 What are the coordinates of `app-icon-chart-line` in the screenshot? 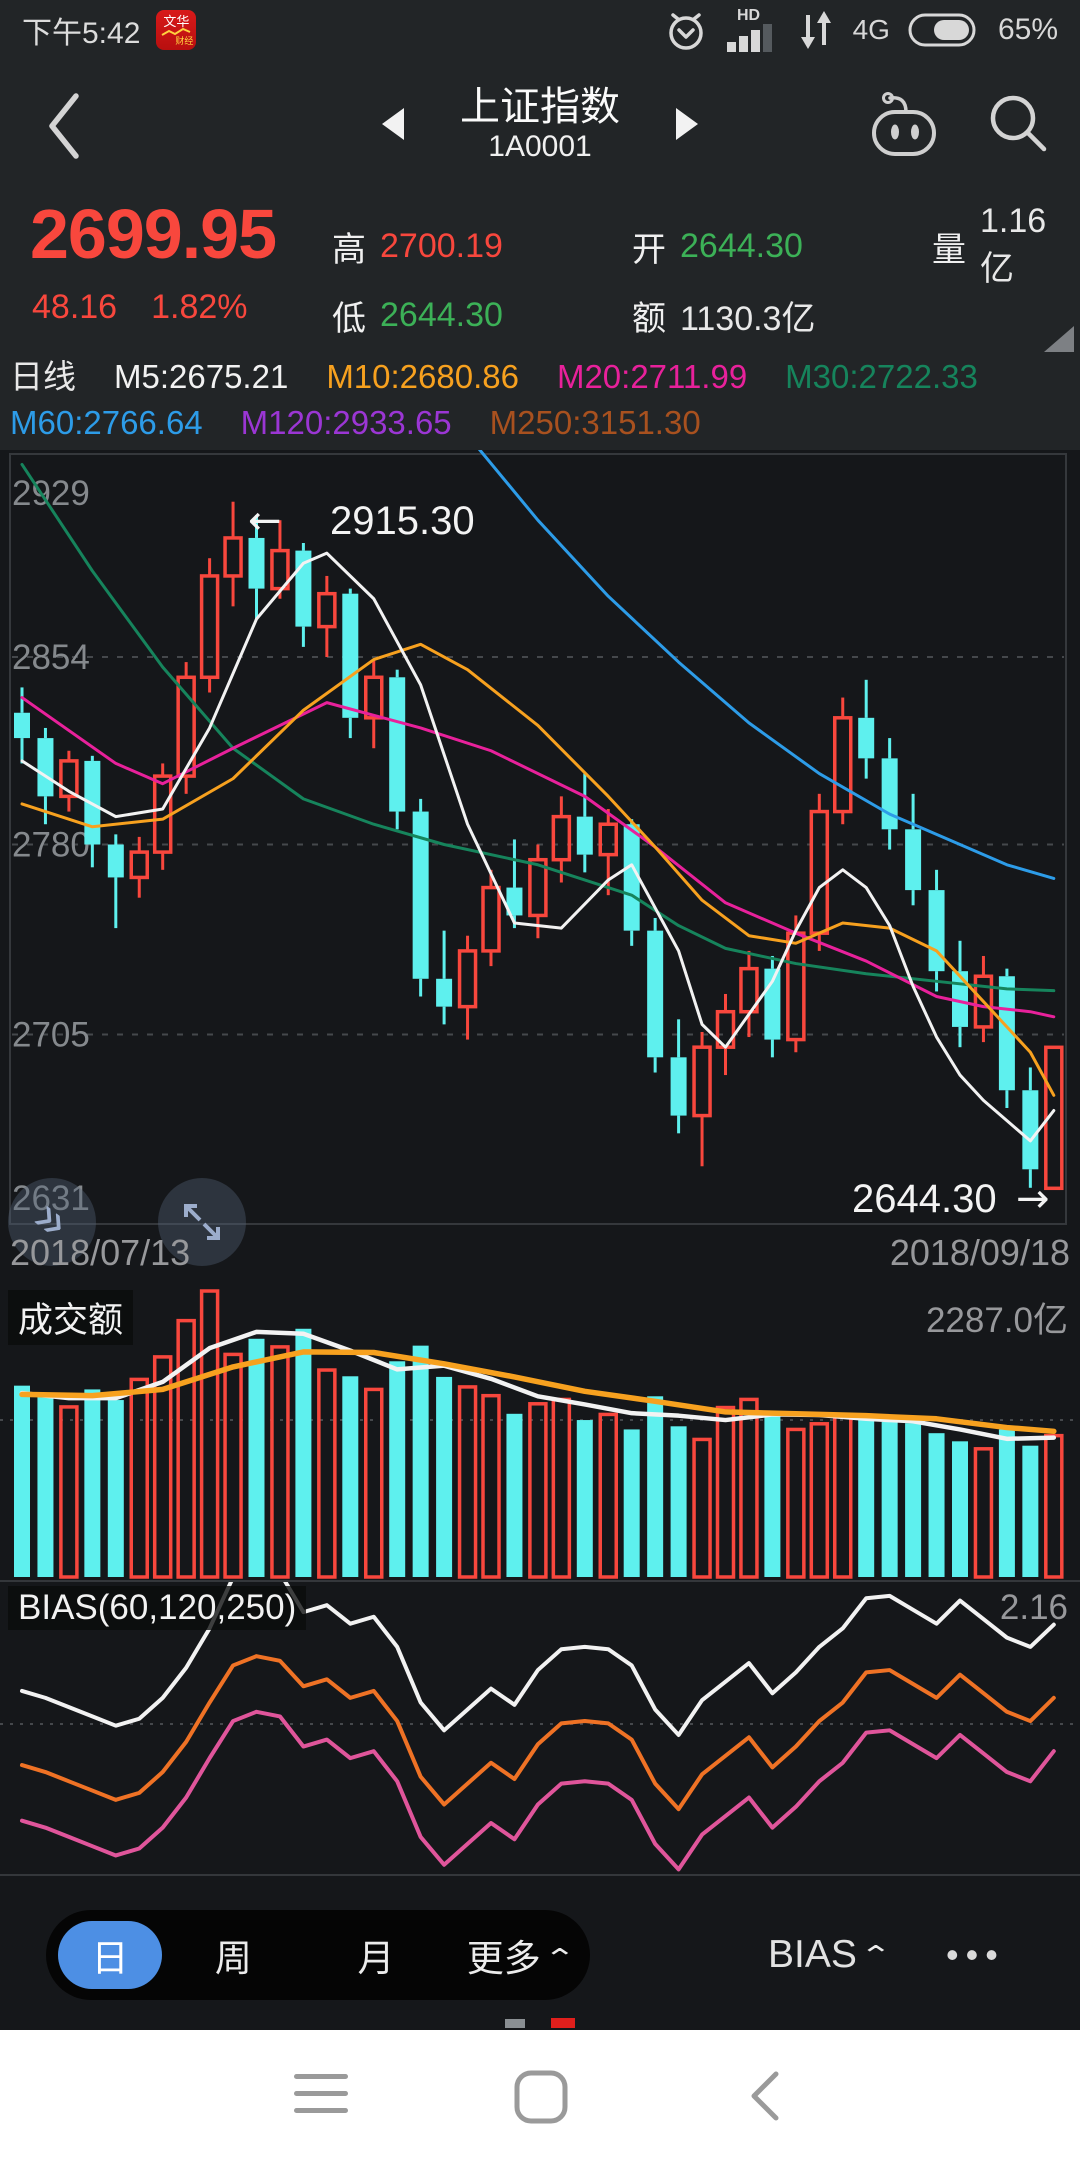 It's located at (176, 31).